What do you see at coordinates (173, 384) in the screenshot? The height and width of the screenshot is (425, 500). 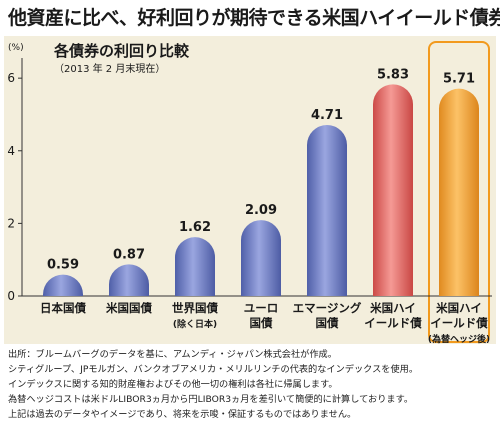 I see `footnote-rights: インデックスに関する知的財産権およびその他一切の権利は各社に帰属します。` at bounding box center [173, 384].